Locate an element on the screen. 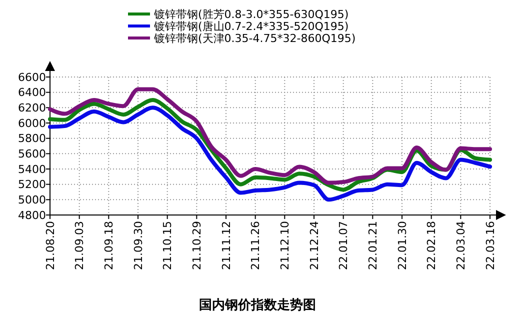 The height and width of the screenshot is (321, 515). y-tick-label: 5600 is located at coordinates (32, 154).